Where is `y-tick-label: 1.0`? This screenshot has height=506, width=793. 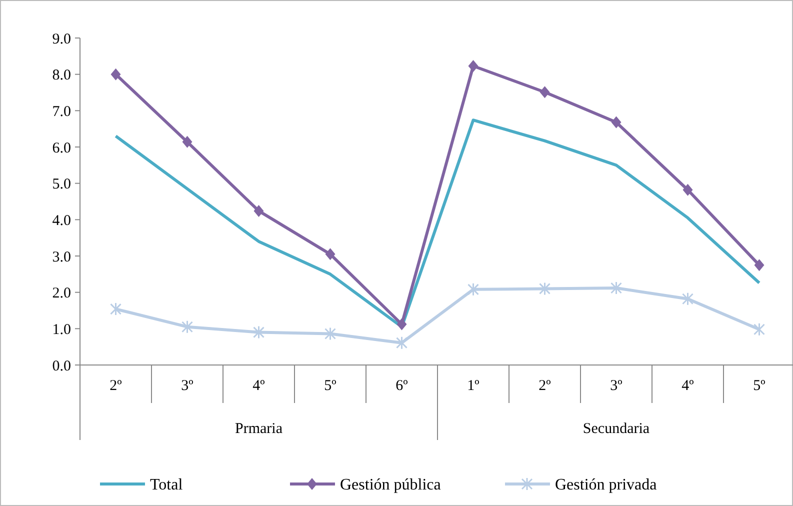 y-tick-label: 1.0 is located at coordinates (61, 330).